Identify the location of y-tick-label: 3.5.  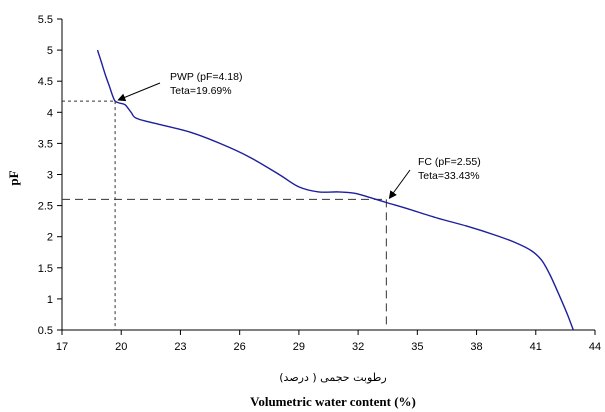
(45, 144).